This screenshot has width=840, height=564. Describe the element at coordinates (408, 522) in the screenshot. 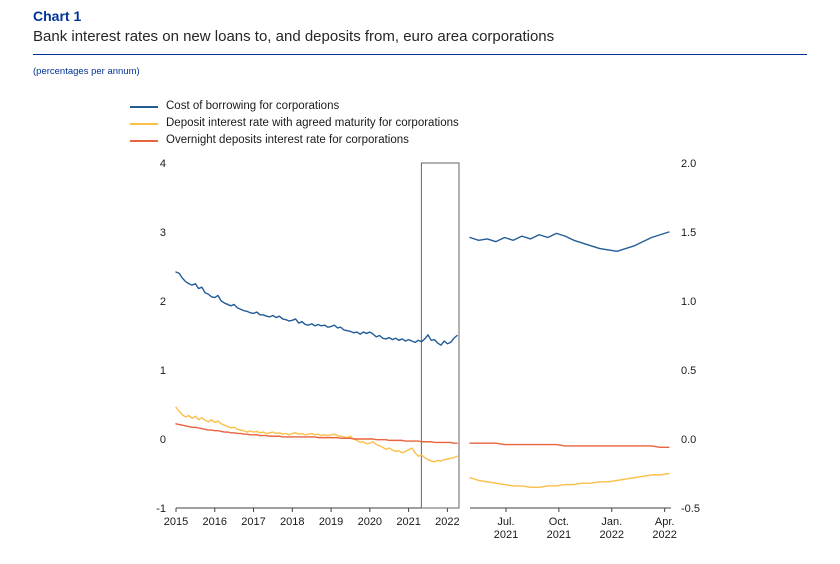

I see `x-tick-label: 2021` at that location.